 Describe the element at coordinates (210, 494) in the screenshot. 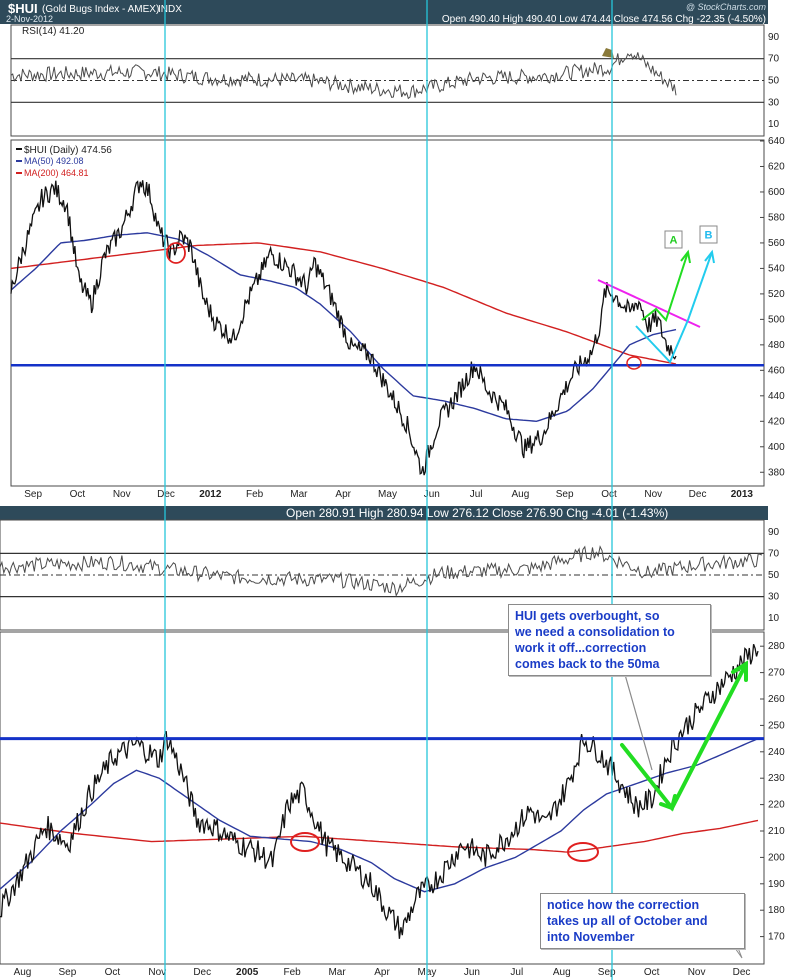

I see `x-tick-label: 2012` at that location.